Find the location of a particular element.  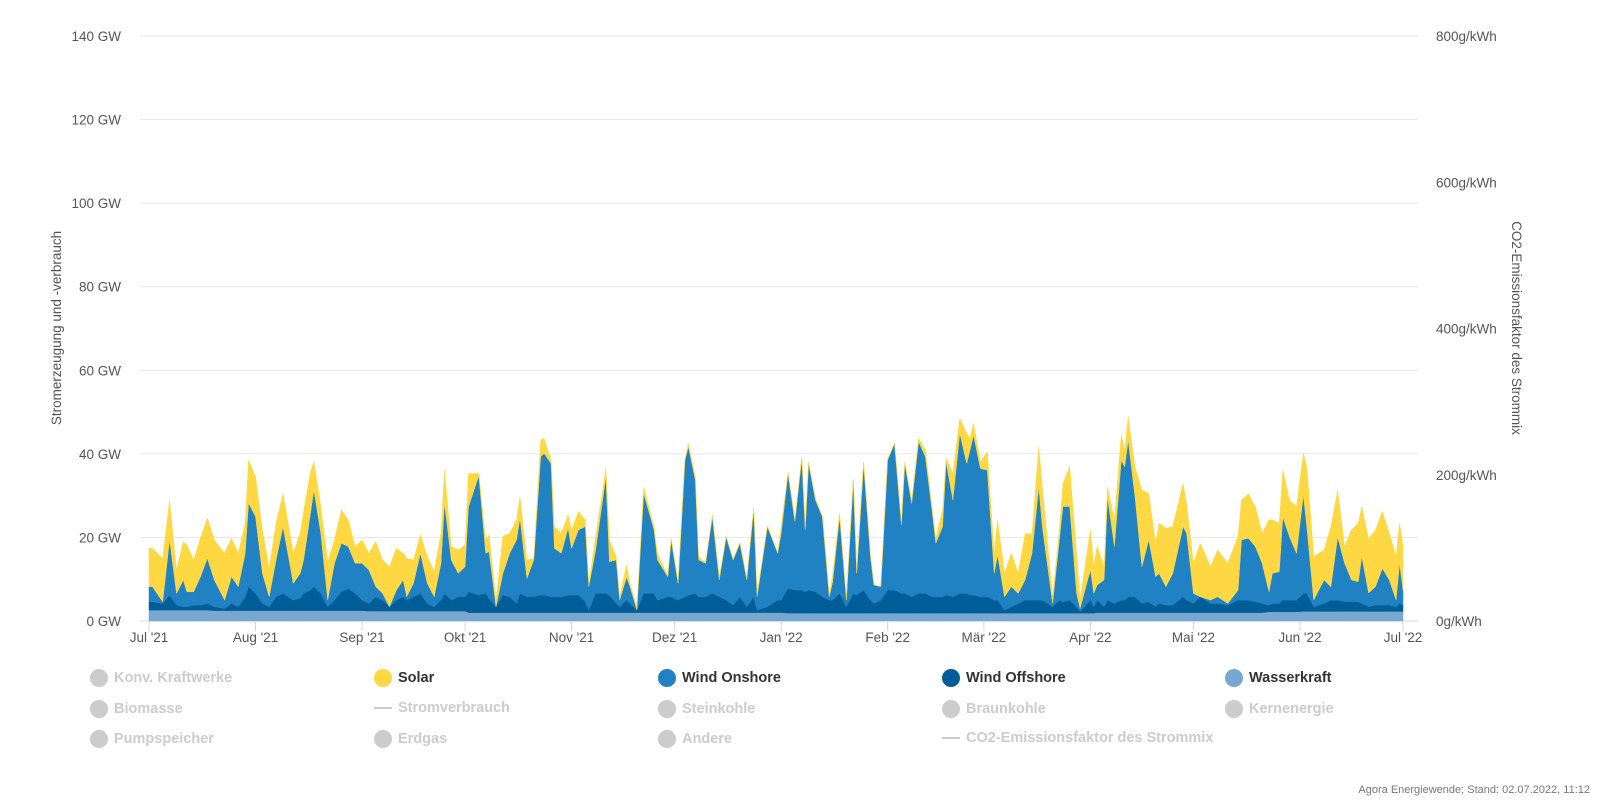

legend-item-steinkohle: Steinkohle is located at coordinates (706, 709).